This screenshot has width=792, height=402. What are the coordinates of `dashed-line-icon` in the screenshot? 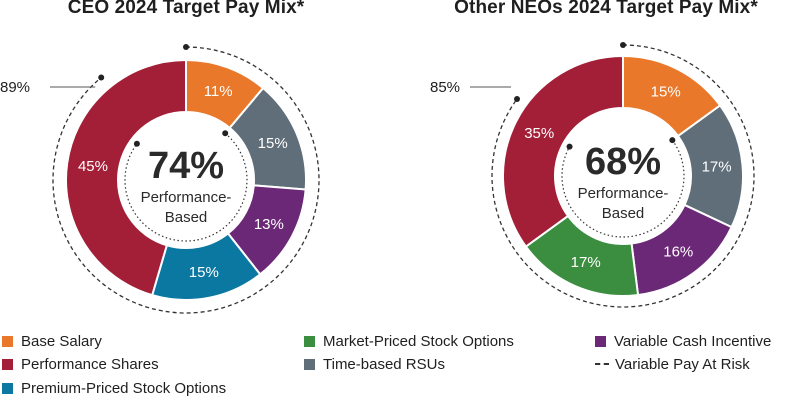 It's located at (602, 364).